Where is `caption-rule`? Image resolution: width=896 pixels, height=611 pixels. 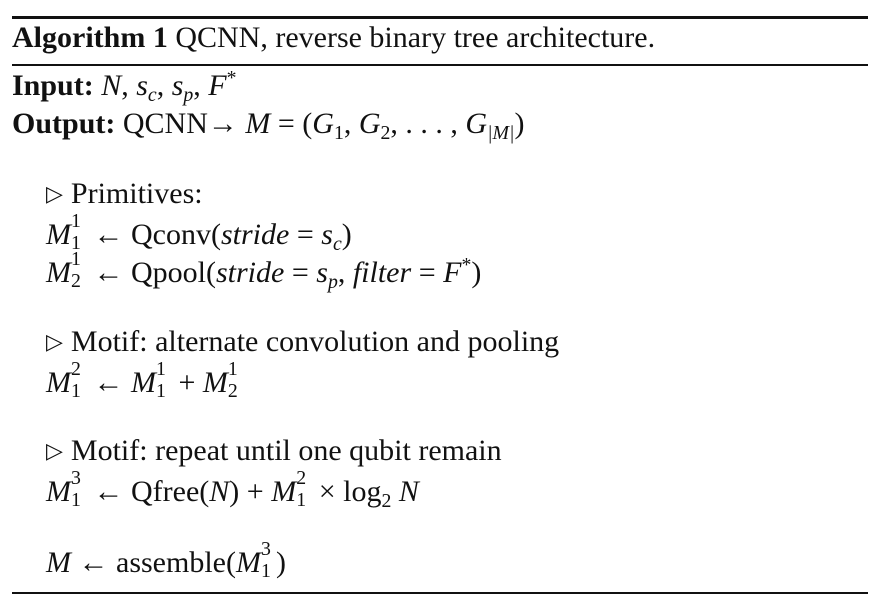
caption-rule is located at coordinates (440, 65).